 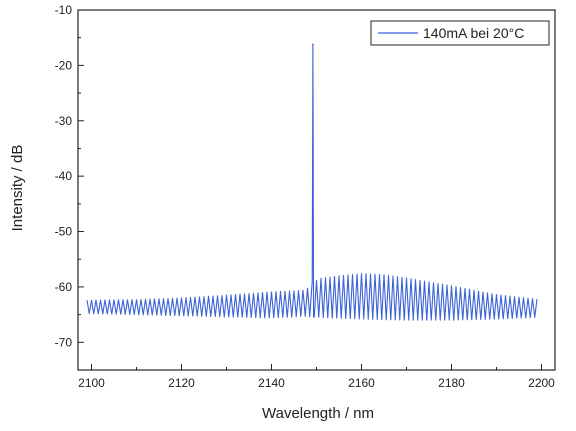 I want to click on legend-label: 140mA bei 20°C, so click(x=473, y=33).